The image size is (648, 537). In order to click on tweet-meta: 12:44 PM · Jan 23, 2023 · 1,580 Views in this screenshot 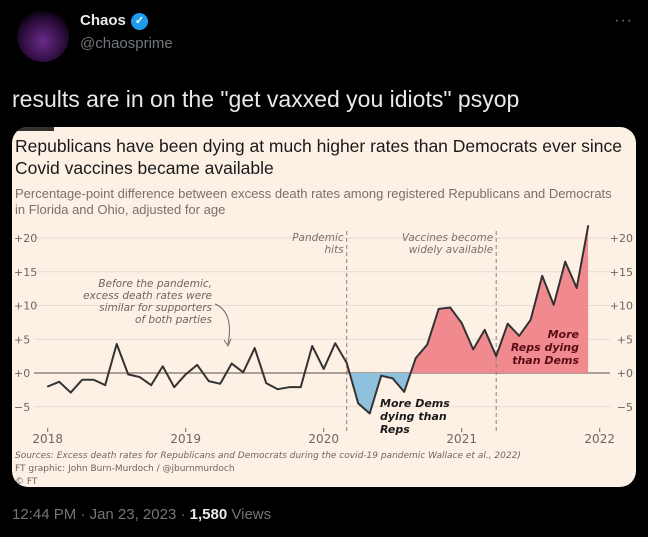, I will do `click(141, 514)`.